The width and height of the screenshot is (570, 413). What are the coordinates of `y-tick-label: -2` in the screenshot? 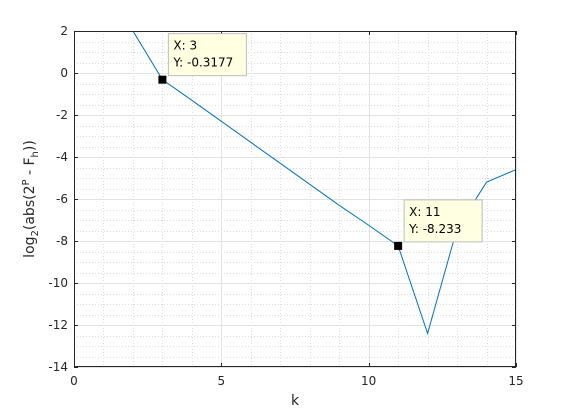 It's located at (62, 115).